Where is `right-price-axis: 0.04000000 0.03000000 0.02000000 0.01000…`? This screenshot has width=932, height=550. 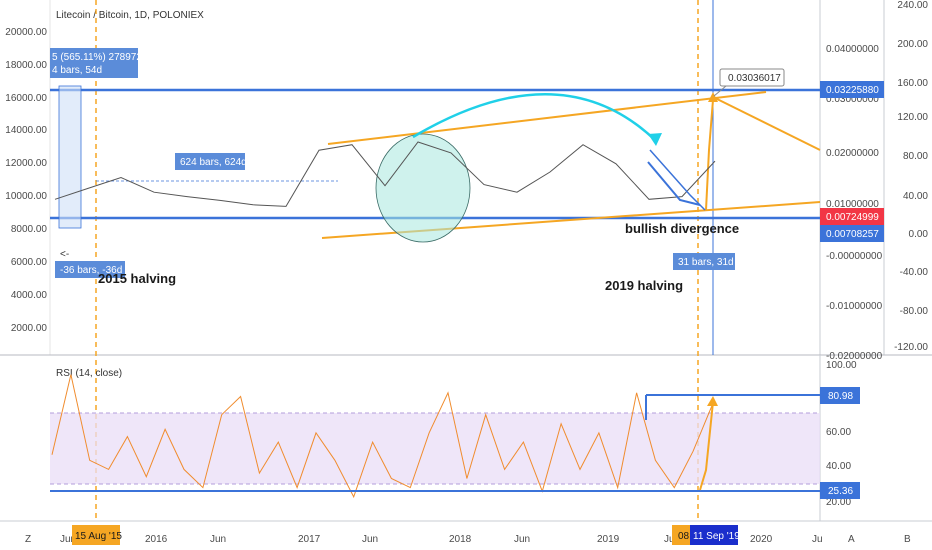 right-price-axis: 0.04000000 0.03000000 0.02000000 0.01000… is located at coordinates (854, 203).